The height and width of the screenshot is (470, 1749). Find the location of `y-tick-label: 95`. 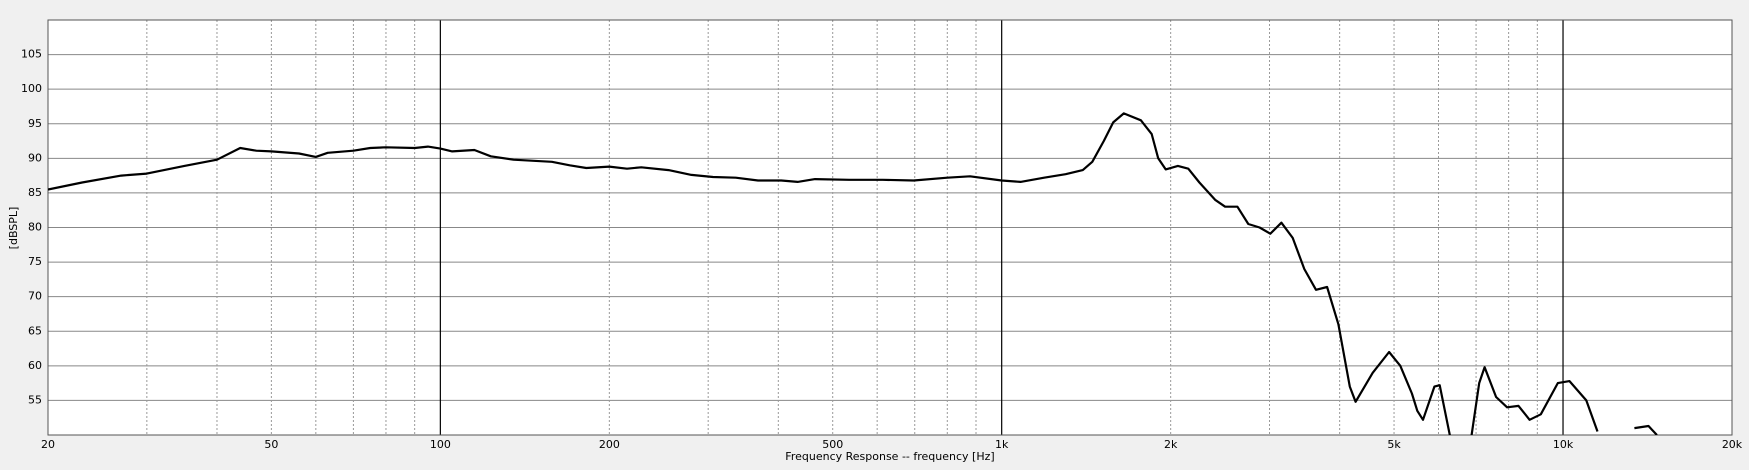

y-tick-label: 95 is located at coordinates (35, 123).